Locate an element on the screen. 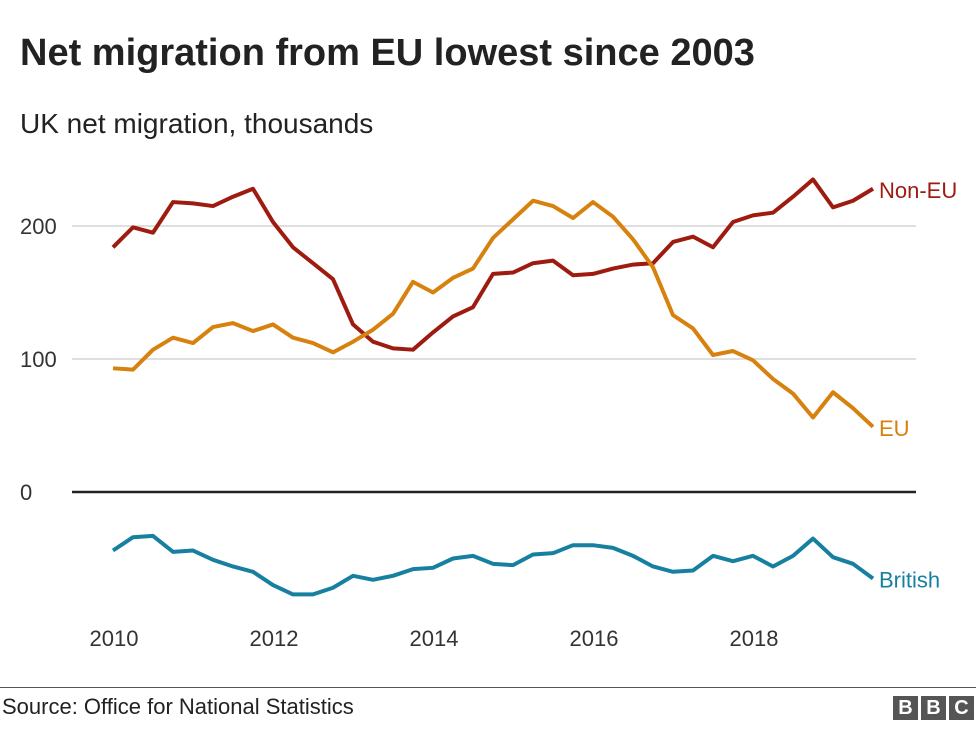 The width and height of the screenshot is (976, 749). source-note: Source: Office for National Statistics is located at coordinates (178, 706).